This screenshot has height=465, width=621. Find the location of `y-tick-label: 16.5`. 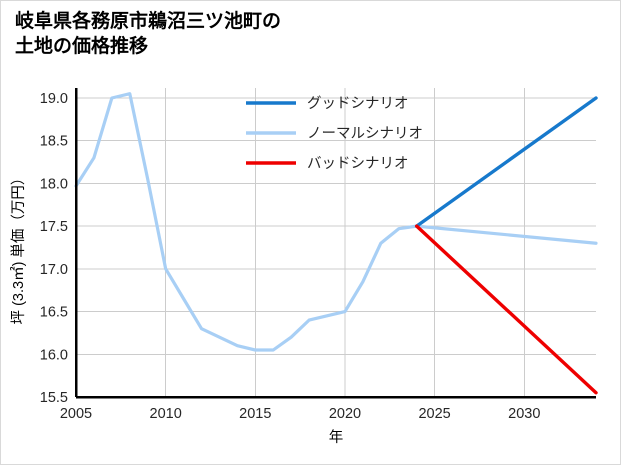

y-tick-label: 16.5 is located at coordinates (54, 313).